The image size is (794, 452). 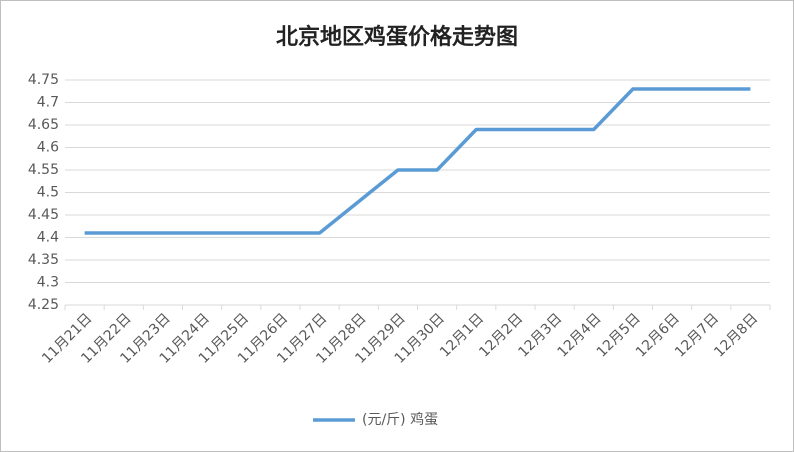 I want to click on y-tick-label: 4.6, so click(x=48, y=148).